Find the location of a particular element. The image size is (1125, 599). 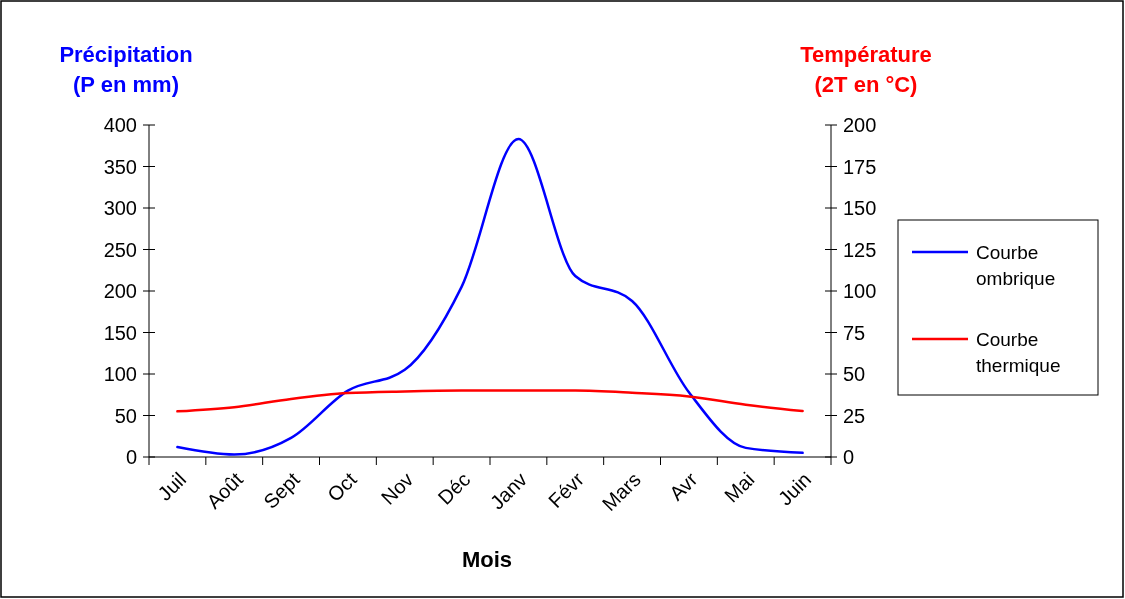

y2-tick-label: 100 is located at coordinates (860, 291).